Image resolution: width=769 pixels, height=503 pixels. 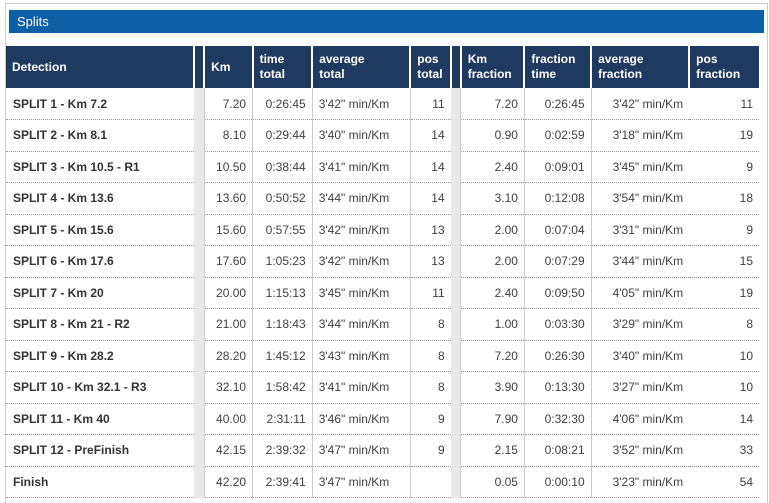 What do you see at coordinates (557, 198) in the screenshot?
I see `cell-fraction-time: 0:12:08` at bounding box center [557, 198].